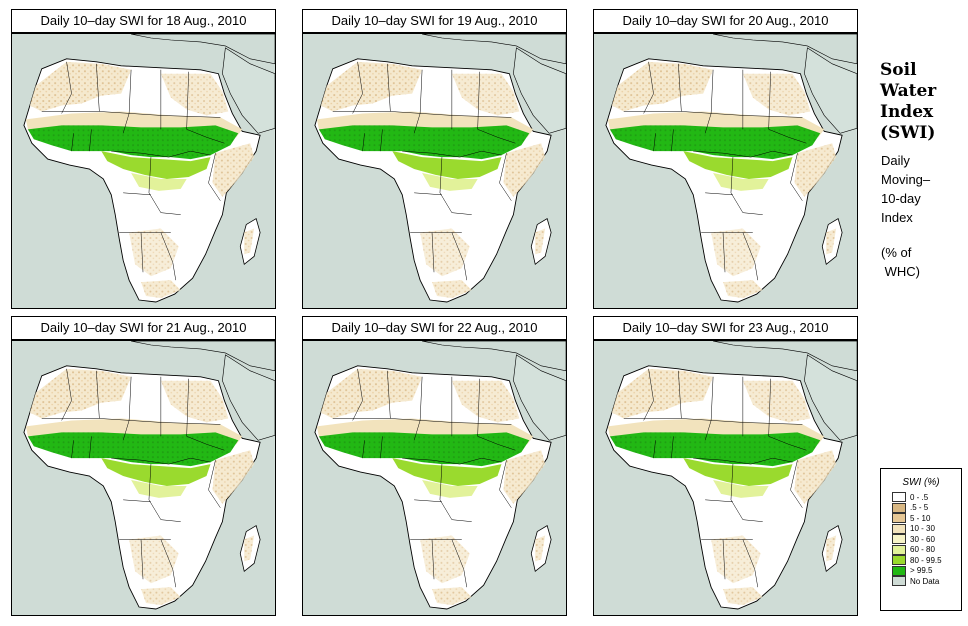  Describe the element at coordinates (926, 560) in the screenshot. I see `legend-label: 80 - 99.5` at that location.